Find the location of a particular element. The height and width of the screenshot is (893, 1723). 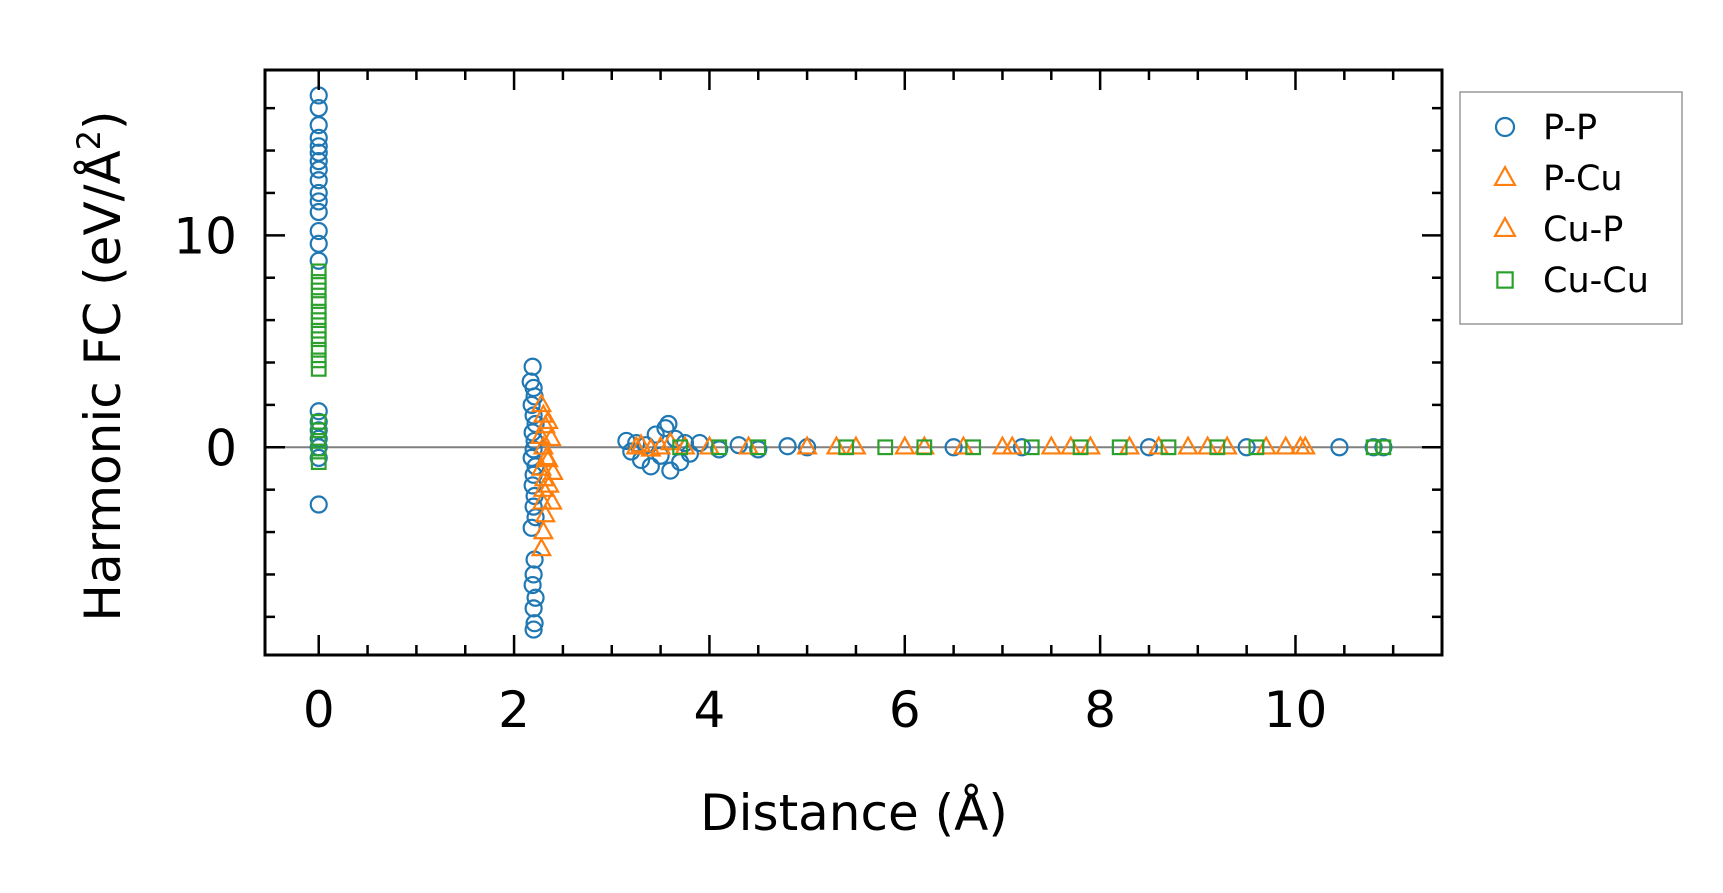

series-cu-cu is located at coordinates (851, 367).